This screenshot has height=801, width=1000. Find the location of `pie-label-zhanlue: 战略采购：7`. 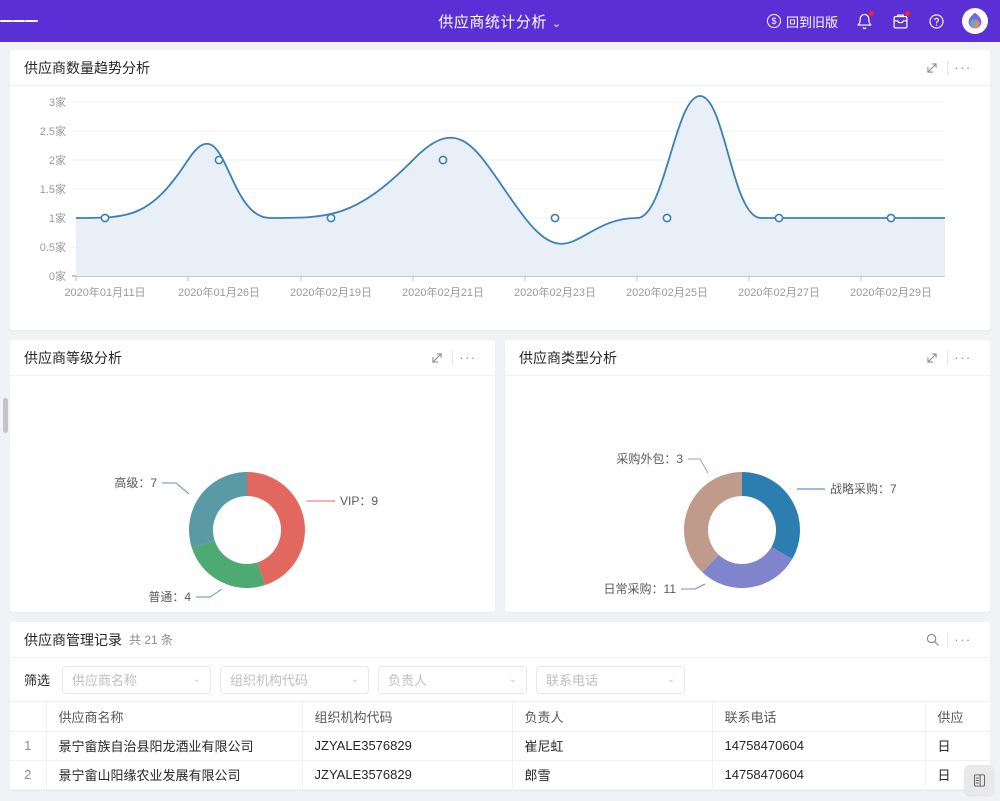

pie-label-zhanlue: 战略采购：7 is located at coordinates (863, 488).